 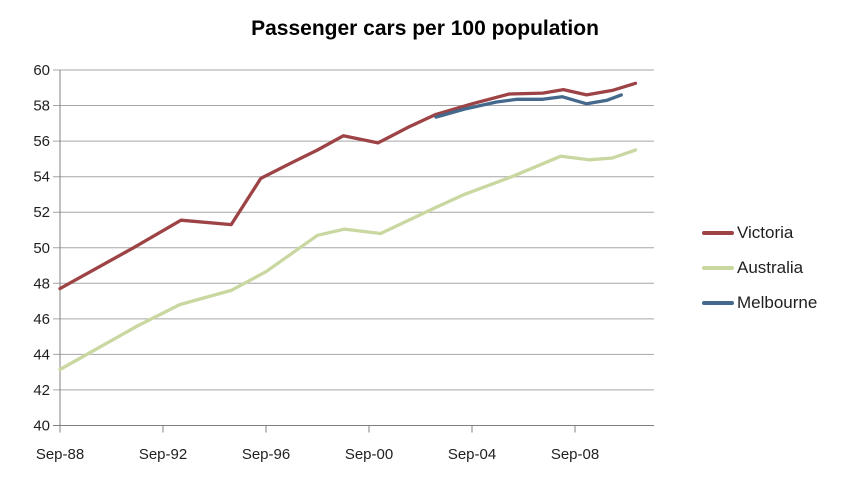 I want to click on x-axis-label-Sep-92: Sep-92, so click(x=163, y=454).